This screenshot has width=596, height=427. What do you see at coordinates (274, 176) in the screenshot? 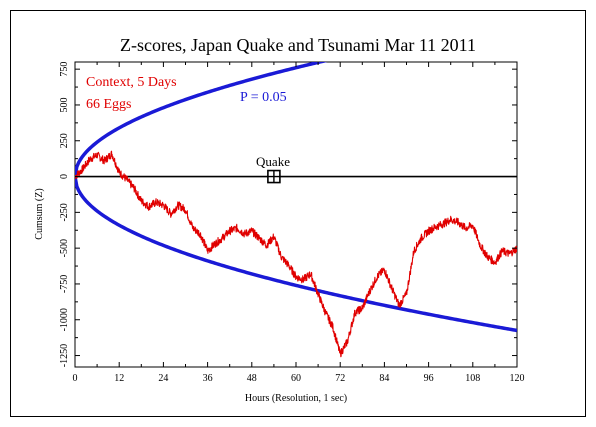
I see `event-marker` at bounding box center [274, 176].